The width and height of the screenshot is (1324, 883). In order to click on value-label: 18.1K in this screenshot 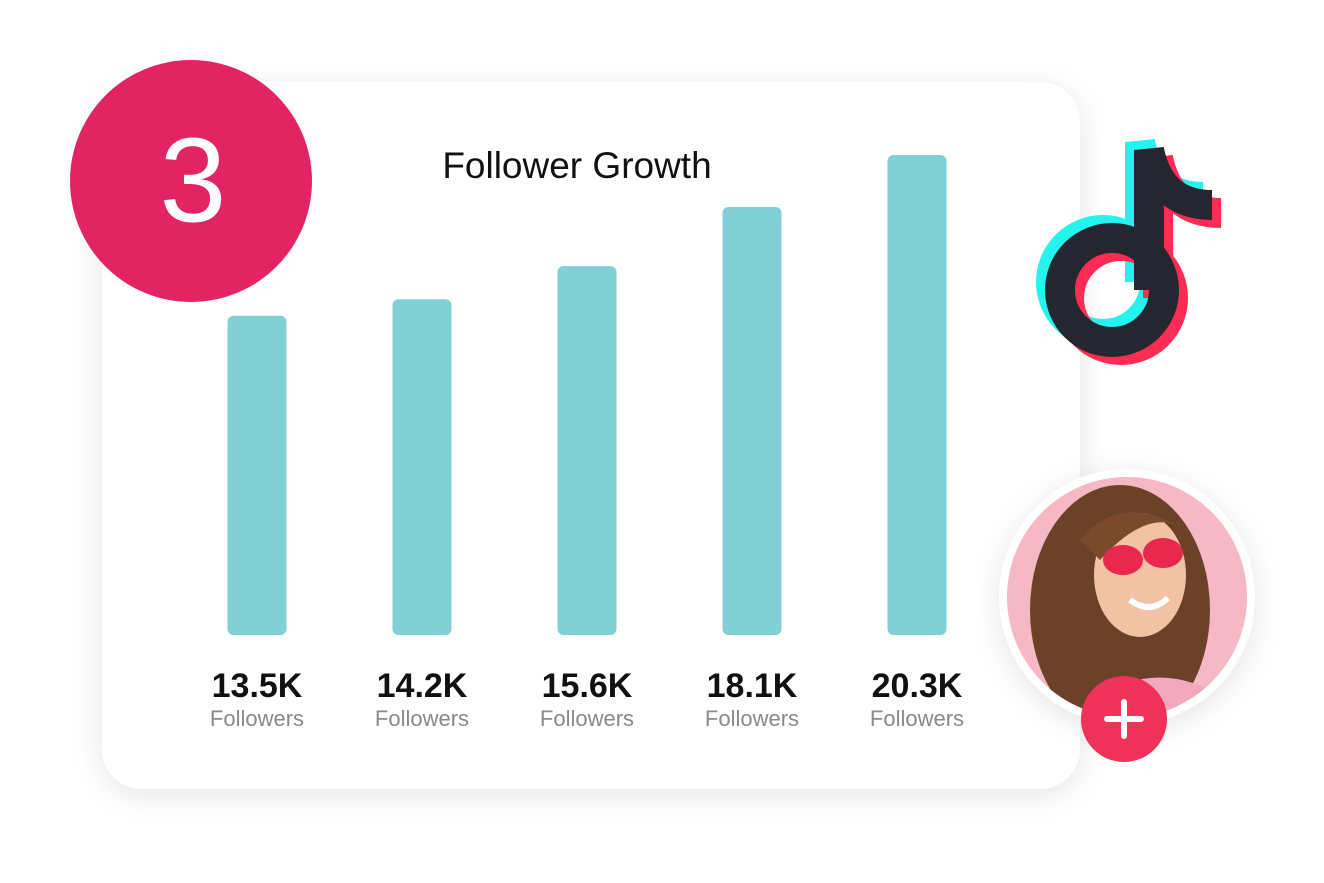, I will do `click(752, 686)`.